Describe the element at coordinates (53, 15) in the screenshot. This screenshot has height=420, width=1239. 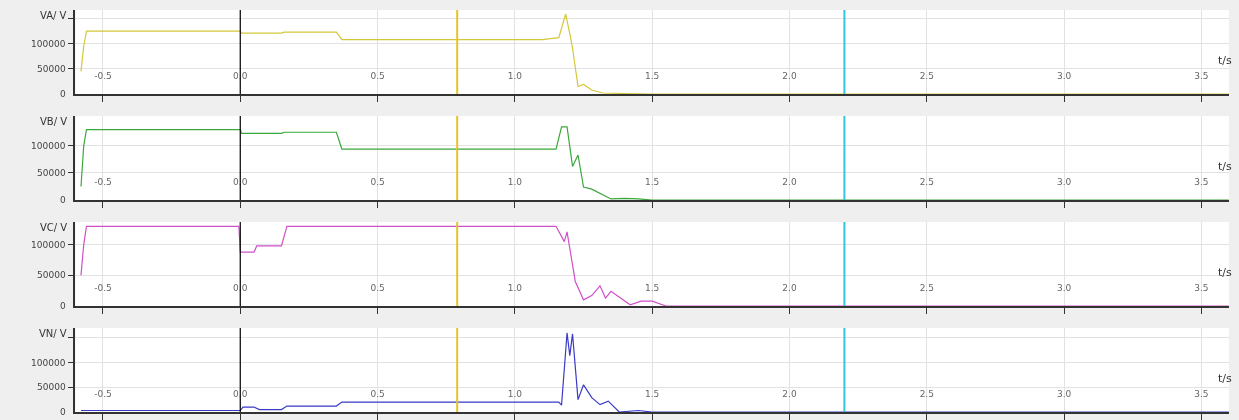
I see `y-axis-title: VA/ V` at that location.